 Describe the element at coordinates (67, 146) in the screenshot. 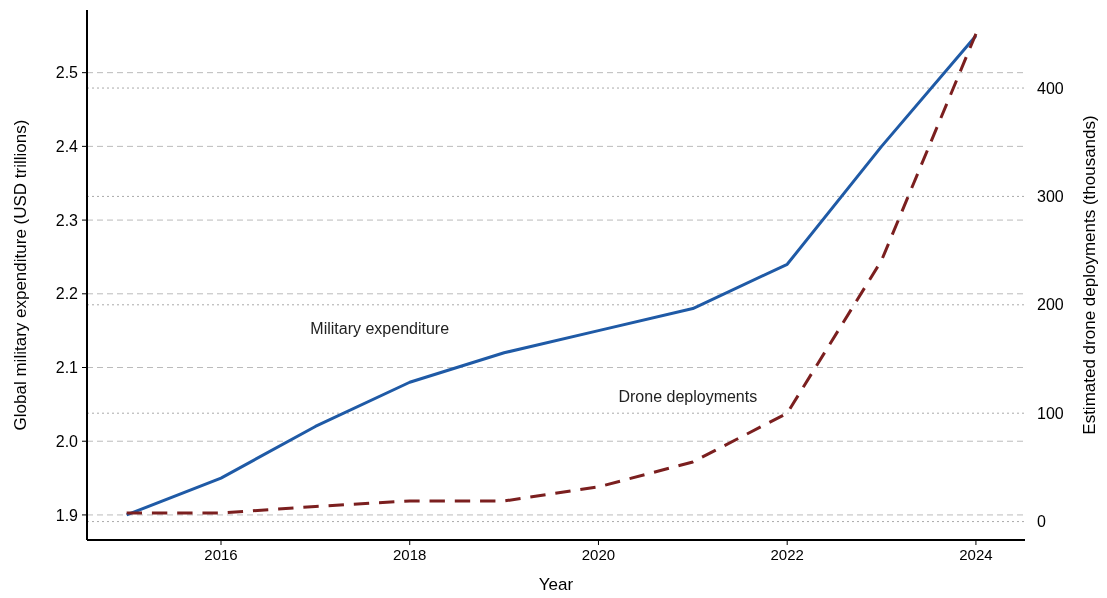

I see `y-tick-label: 2.4` at that location.